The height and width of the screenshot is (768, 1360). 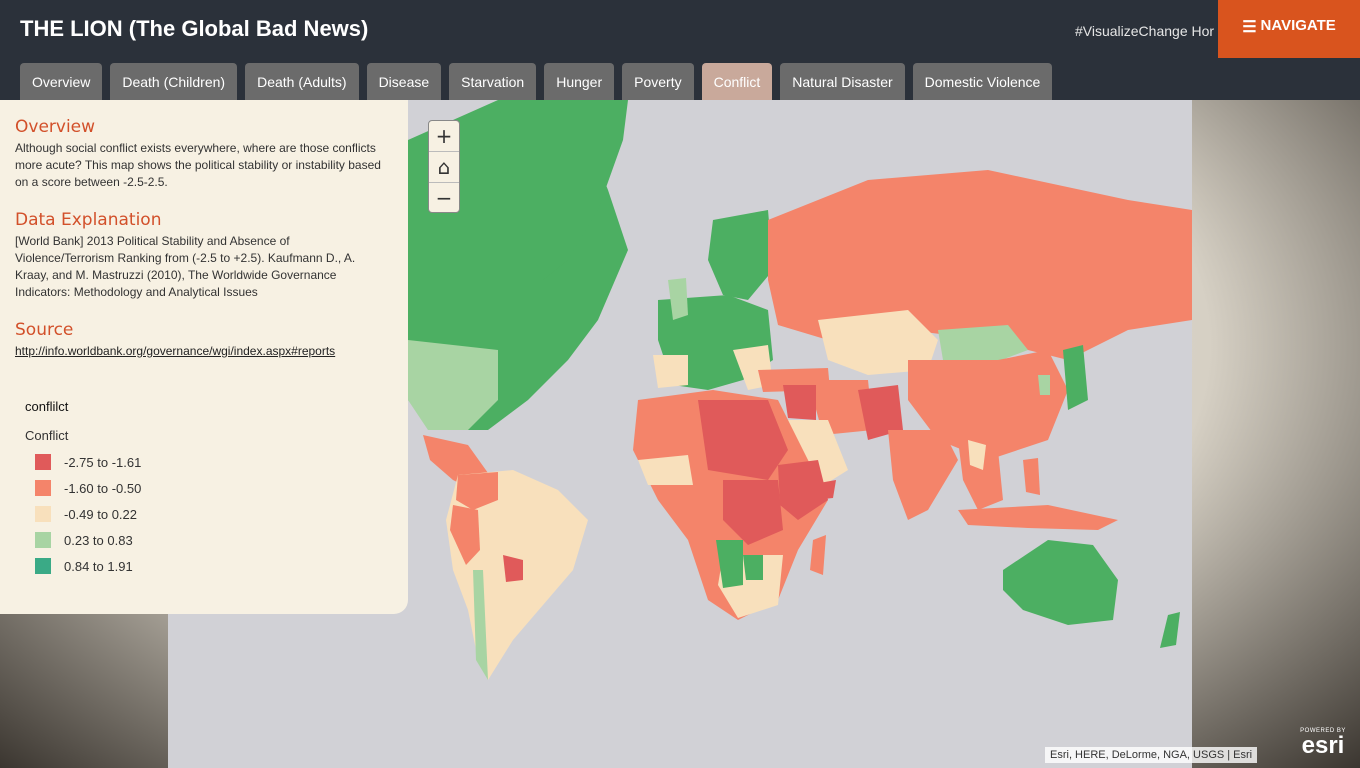 I want to click on legend-label: -1.60 to -0.50, so click(x=103, y=488).